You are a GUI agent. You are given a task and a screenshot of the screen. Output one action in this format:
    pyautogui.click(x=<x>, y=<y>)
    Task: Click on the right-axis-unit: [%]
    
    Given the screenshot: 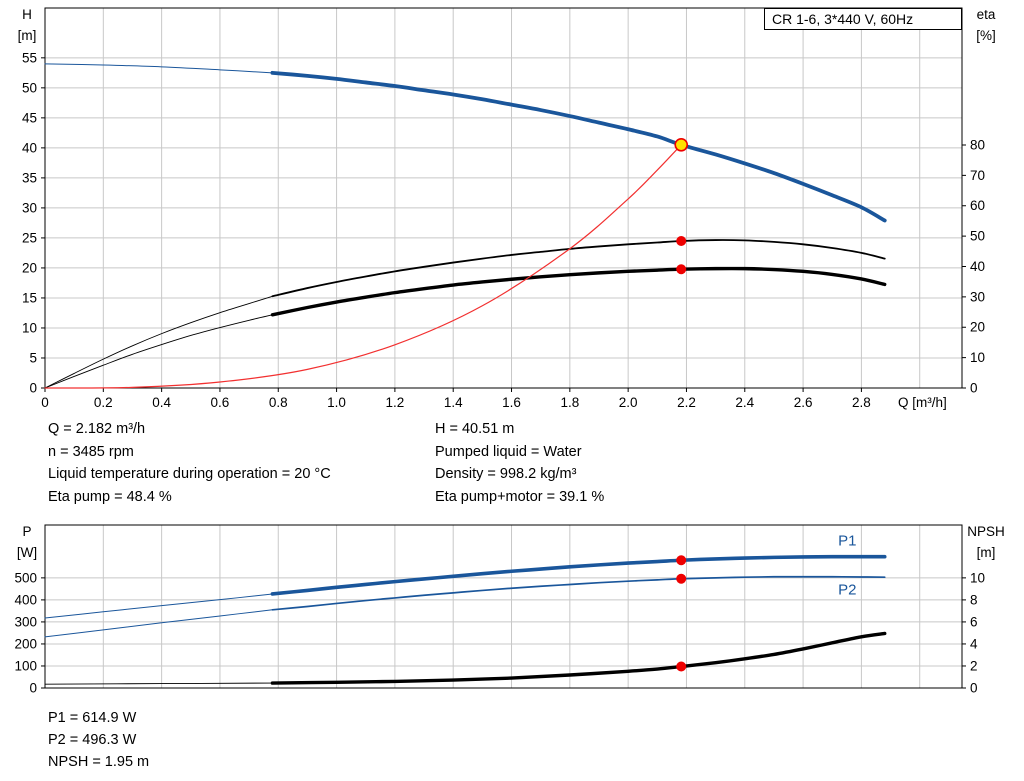 What is the action you would take?
    pyautogui.click(x=986, y=35)
    